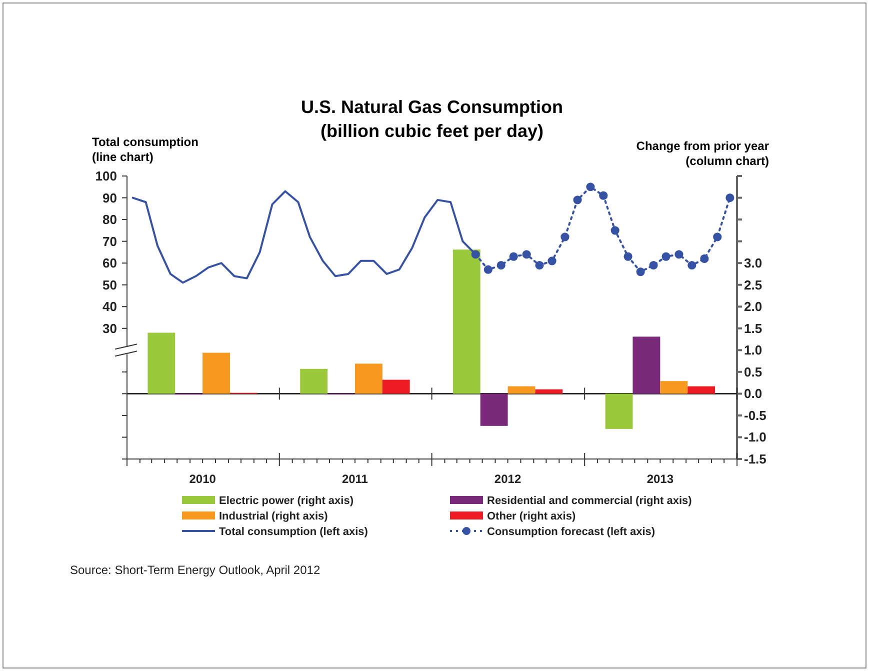  I want to click on x-tick-label: 2011, so click(355, 479).